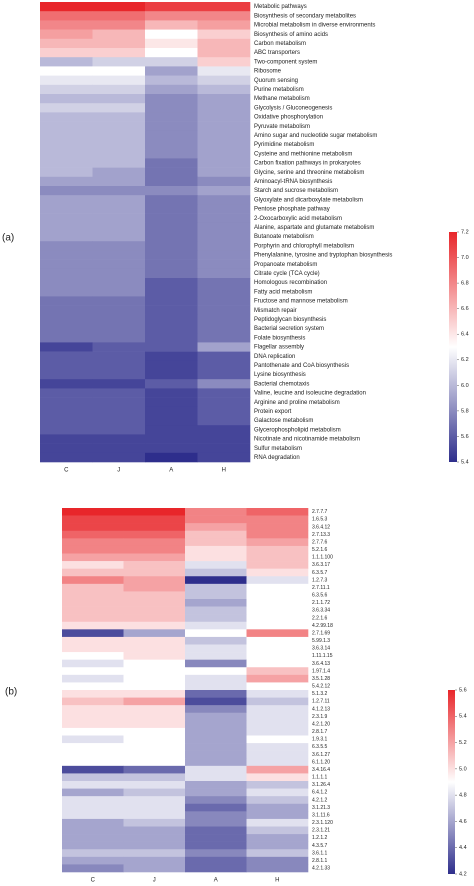  I want to click on row-label: Pyruvate metabolism, so click(282, 127).